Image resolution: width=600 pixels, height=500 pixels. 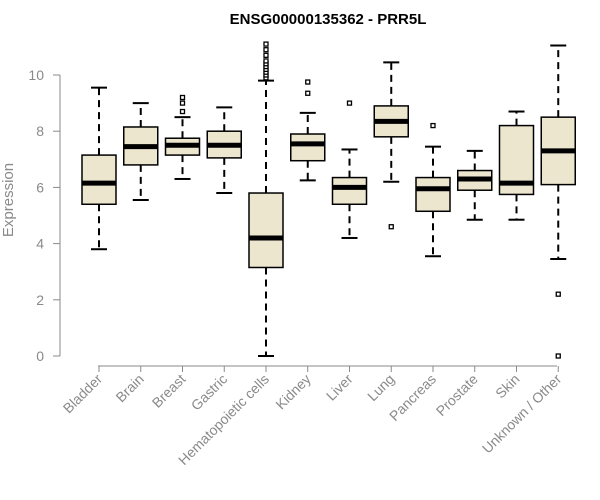 What do you see at coordinates (339, 387) in the screenshot?
I see `x-tick-label: Liver` at bounding box center [339, 387].